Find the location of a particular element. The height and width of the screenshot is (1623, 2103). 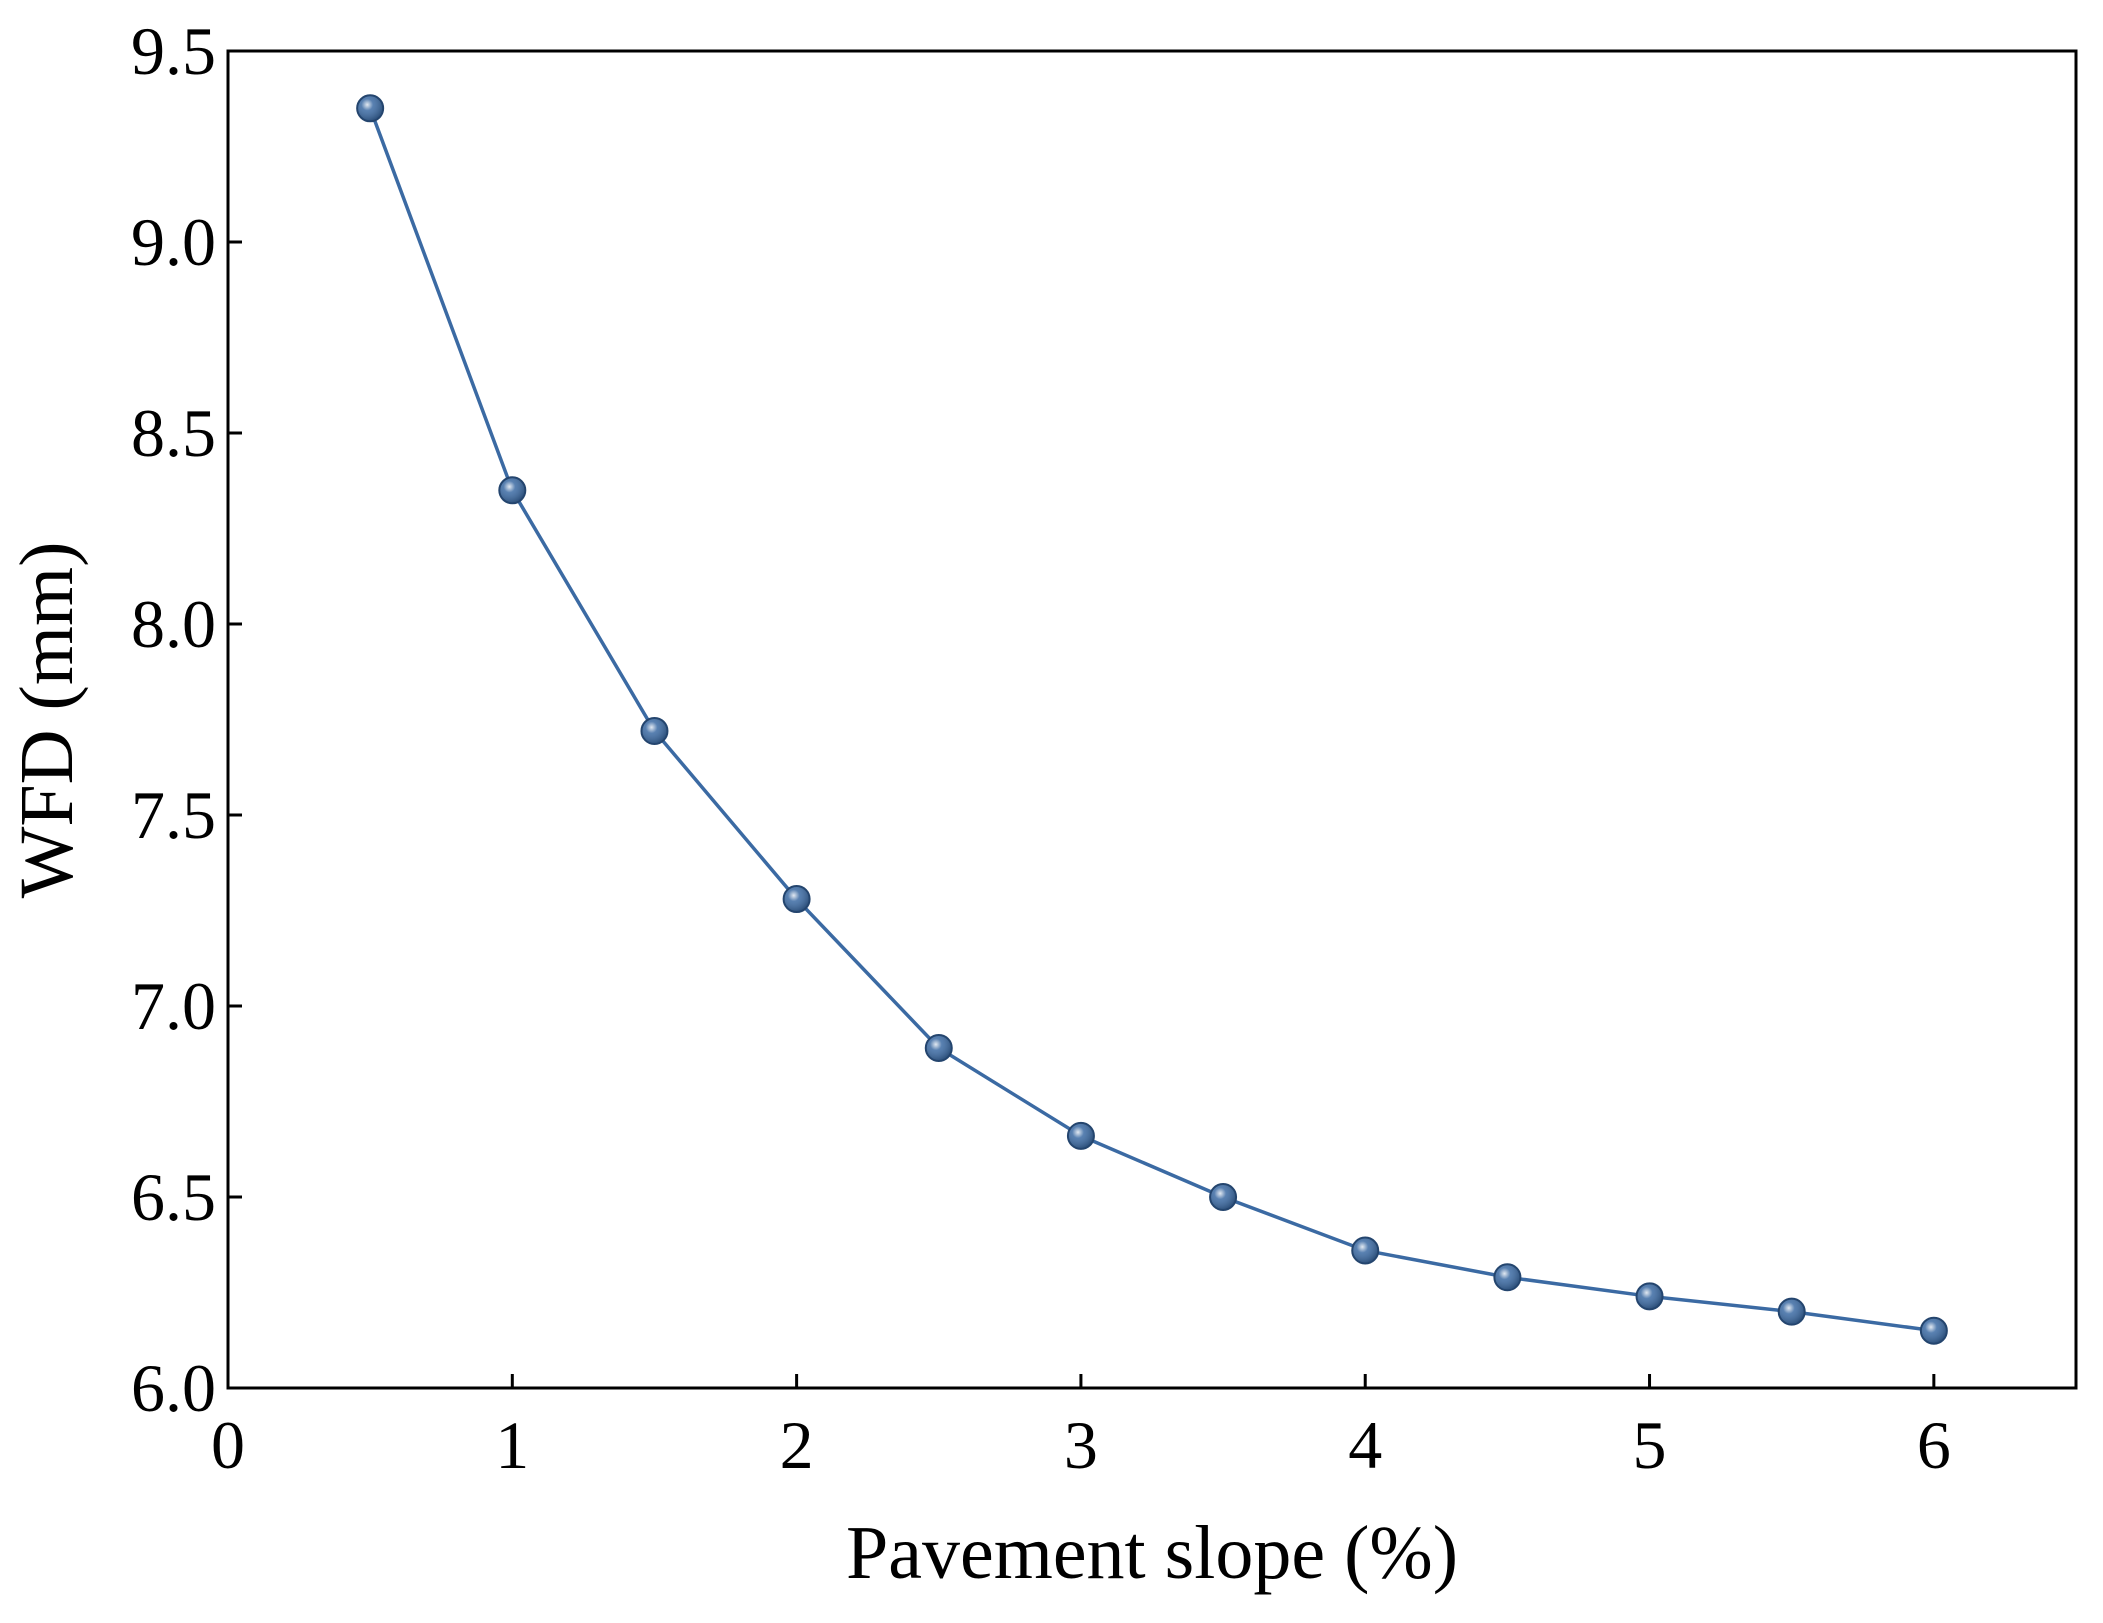

y-tick-label: 6.5 is located at coordinates (173, 1197).